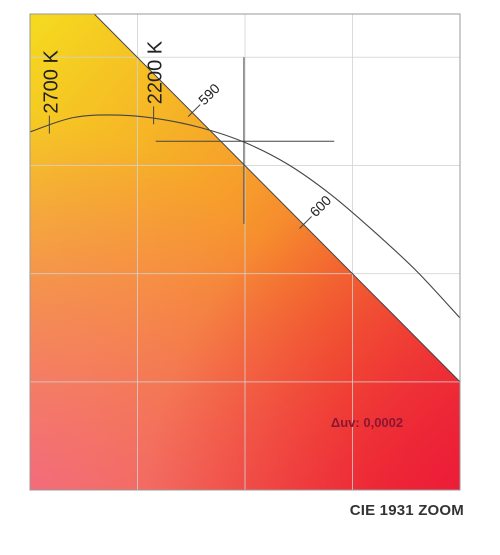 Image resolution: width=500 pixels, height=555 pixels. I want to click on chart-title: CIE 1931 ZOOM, so click(406, 510).